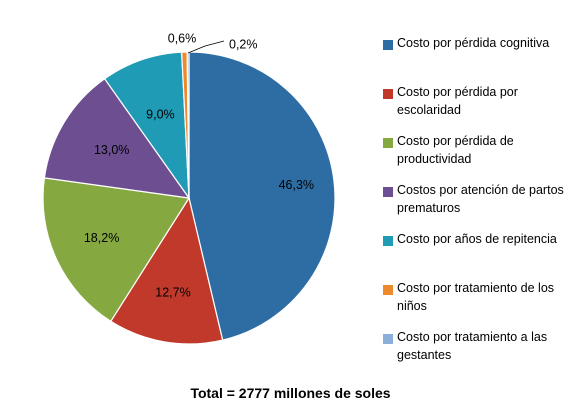 Image resolution: width=581 pixels, height=420 pixels. I want to click on data-label-7: 0,2%, so click(243, 44).